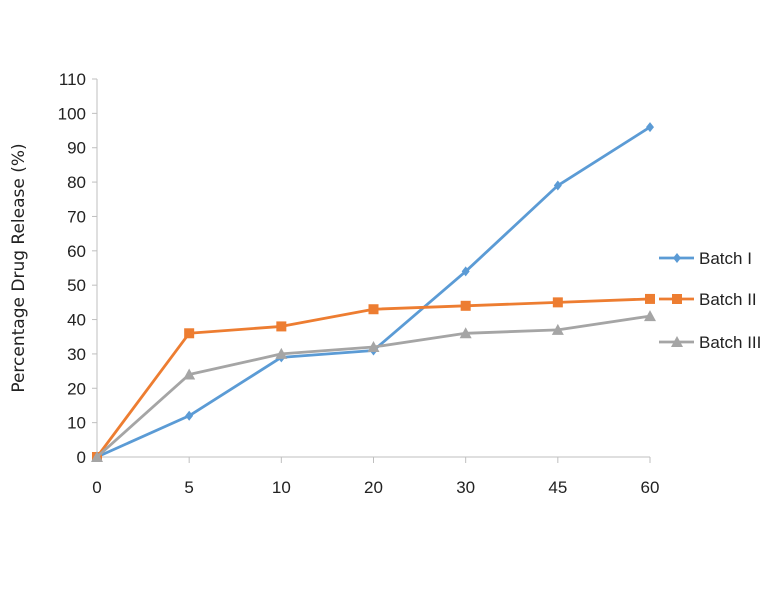 The width and height of the screenshot is (775, 599). I want to click on y-tick-label: 100, so click(72, 113).